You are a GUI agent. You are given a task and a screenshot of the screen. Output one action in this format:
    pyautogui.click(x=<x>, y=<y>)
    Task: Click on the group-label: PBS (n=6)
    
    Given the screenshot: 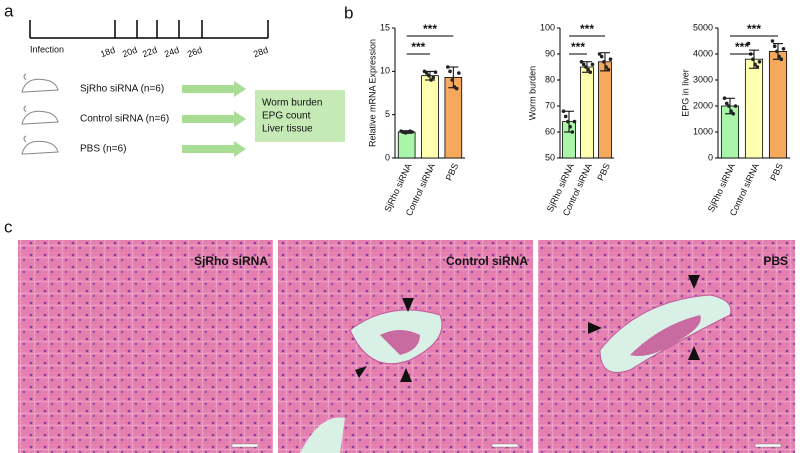 What is the action you would take?
    pyautogui.click(x=103, y=149)
    